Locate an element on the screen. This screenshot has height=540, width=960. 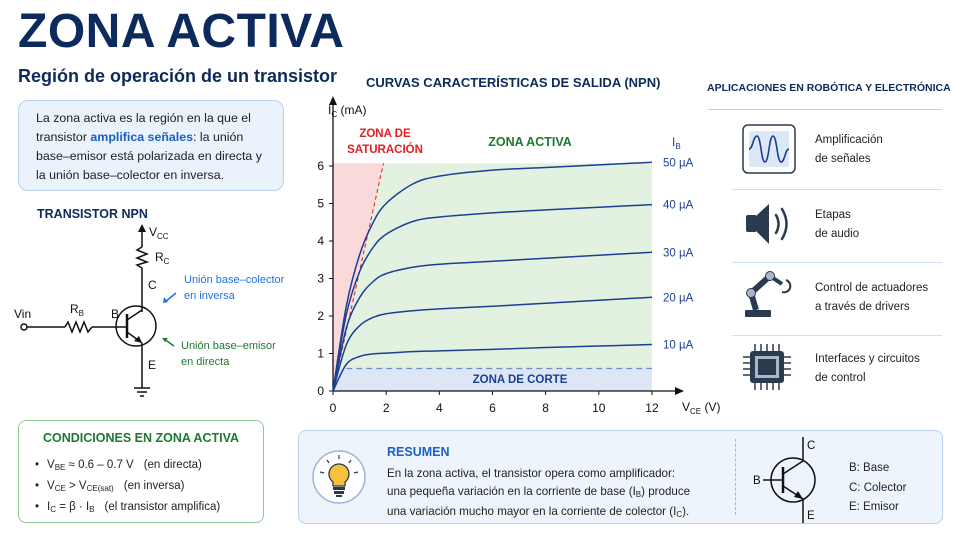
emitter-arrow-icon is located at coordinates (138, 339).